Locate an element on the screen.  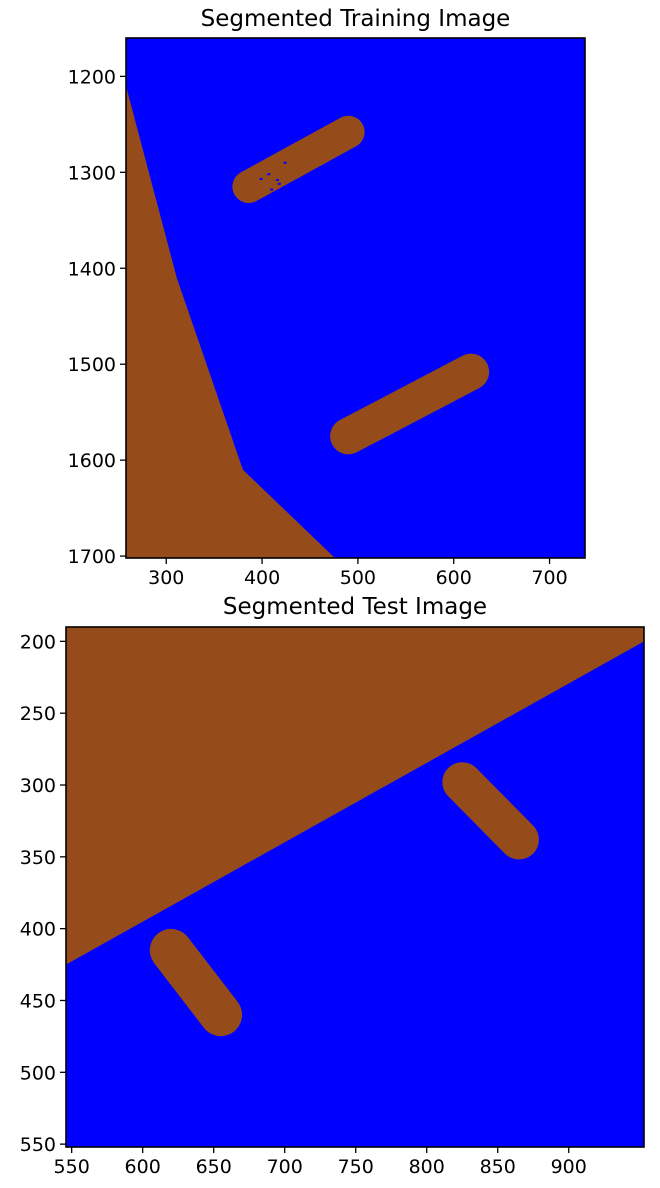
y-tick-label: 450 is located at coordinates (38, 1001).